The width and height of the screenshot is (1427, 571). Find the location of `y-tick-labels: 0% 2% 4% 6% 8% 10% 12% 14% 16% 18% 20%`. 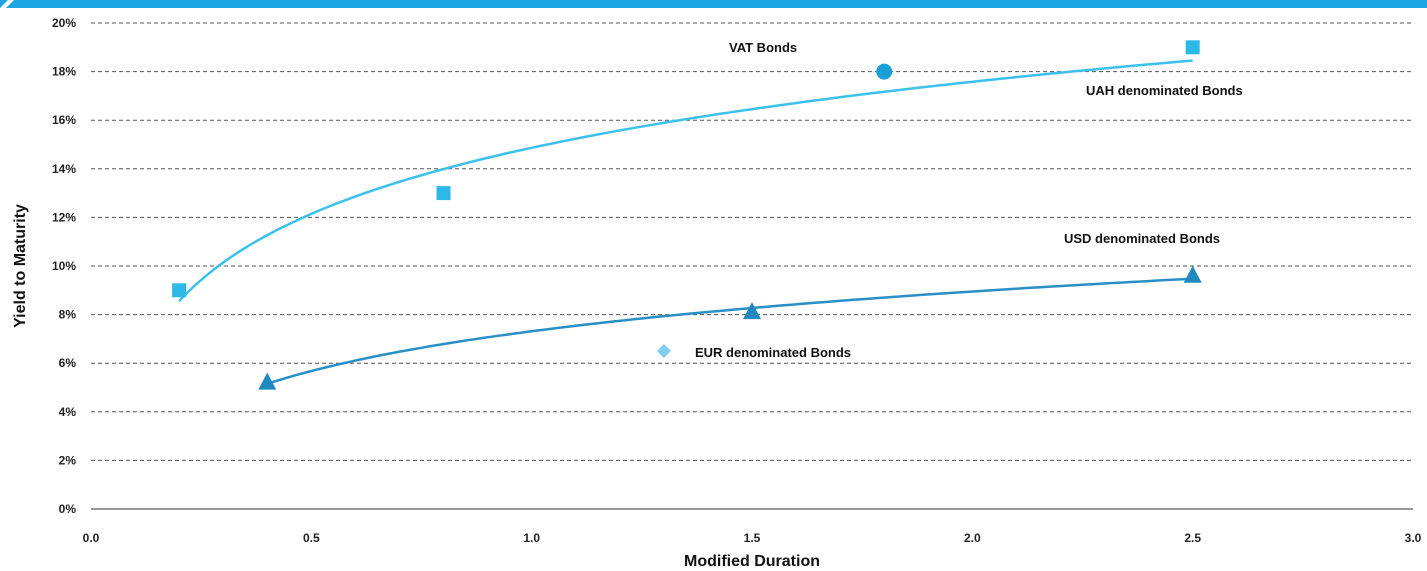

y-tick-labels: 0% 2% 4% 6% 8% 10% 12% 14% 16% 18% 20% is located at coordinates (64, 266).